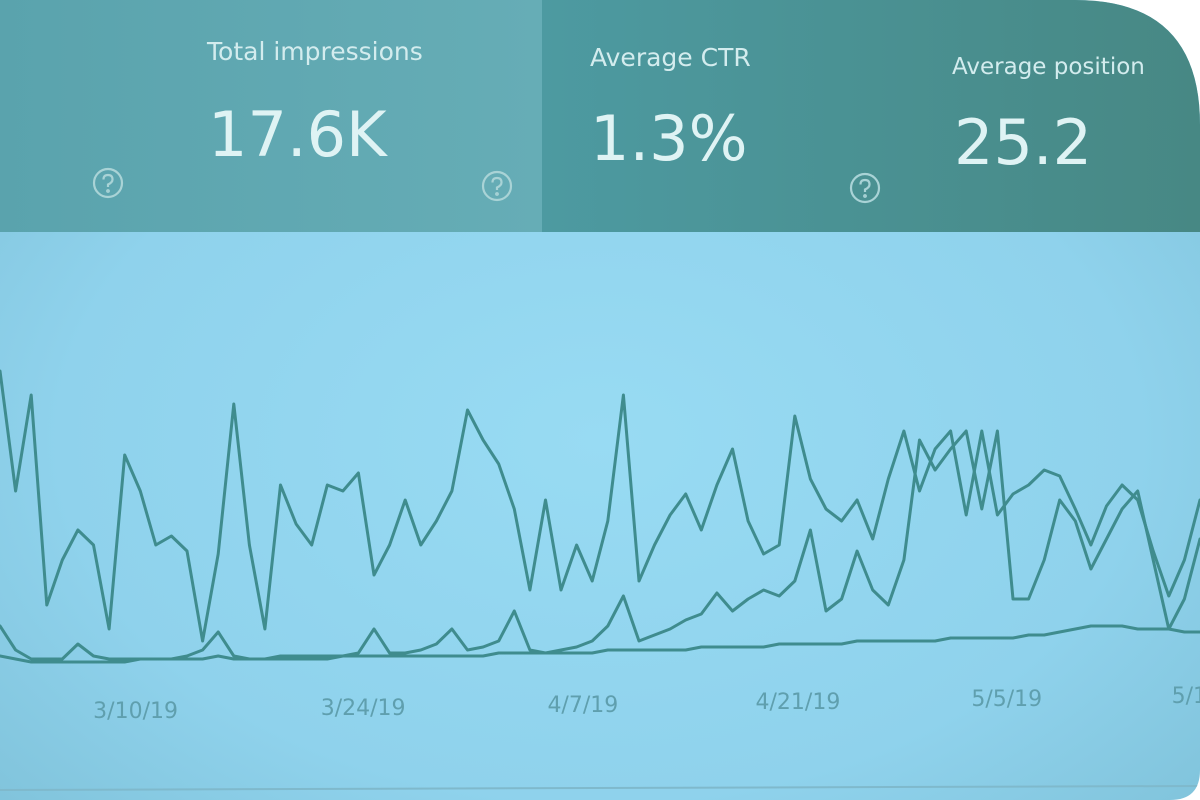 The width and height of the screenshot is (1200, 800). I want to click on metric-value: 1.3%, so click(669, 138).